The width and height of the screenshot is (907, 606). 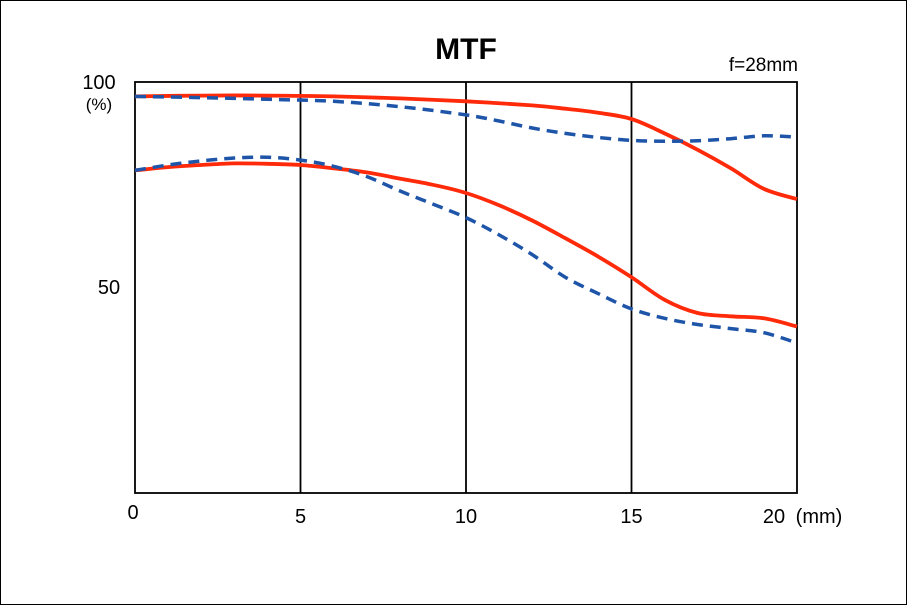 I want to click on y-axis-unit: (%), so click(x=99, y=104).